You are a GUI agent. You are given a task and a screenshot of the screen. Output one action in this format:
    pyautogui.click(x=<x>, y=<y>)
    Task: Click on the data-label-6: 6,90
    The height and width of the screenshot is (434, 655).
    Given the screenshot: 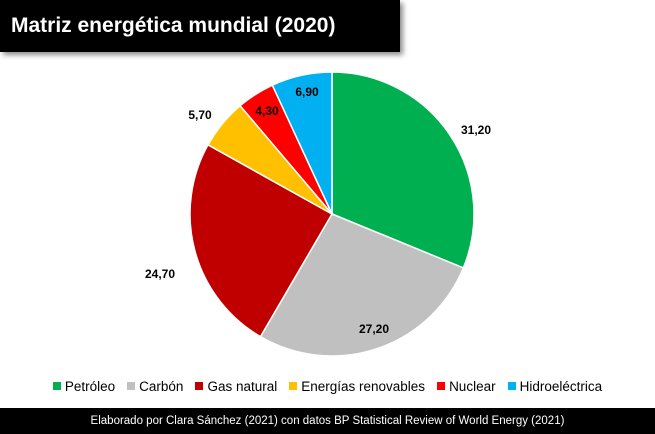 What is the action you would take?
    pyautogui.click(x=307, y=92)
    